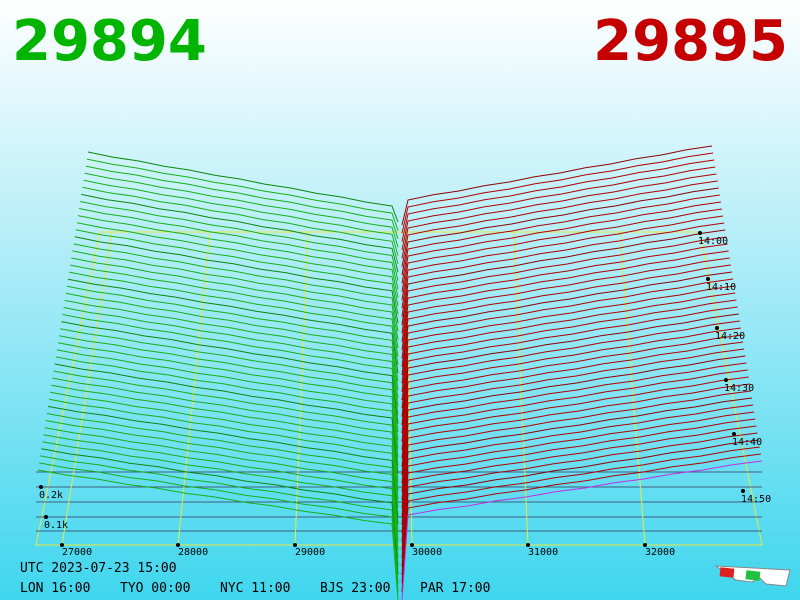 This screenshot has width=800, height=600. I want to click on volume-label: 0.2k, so click(51, 495).